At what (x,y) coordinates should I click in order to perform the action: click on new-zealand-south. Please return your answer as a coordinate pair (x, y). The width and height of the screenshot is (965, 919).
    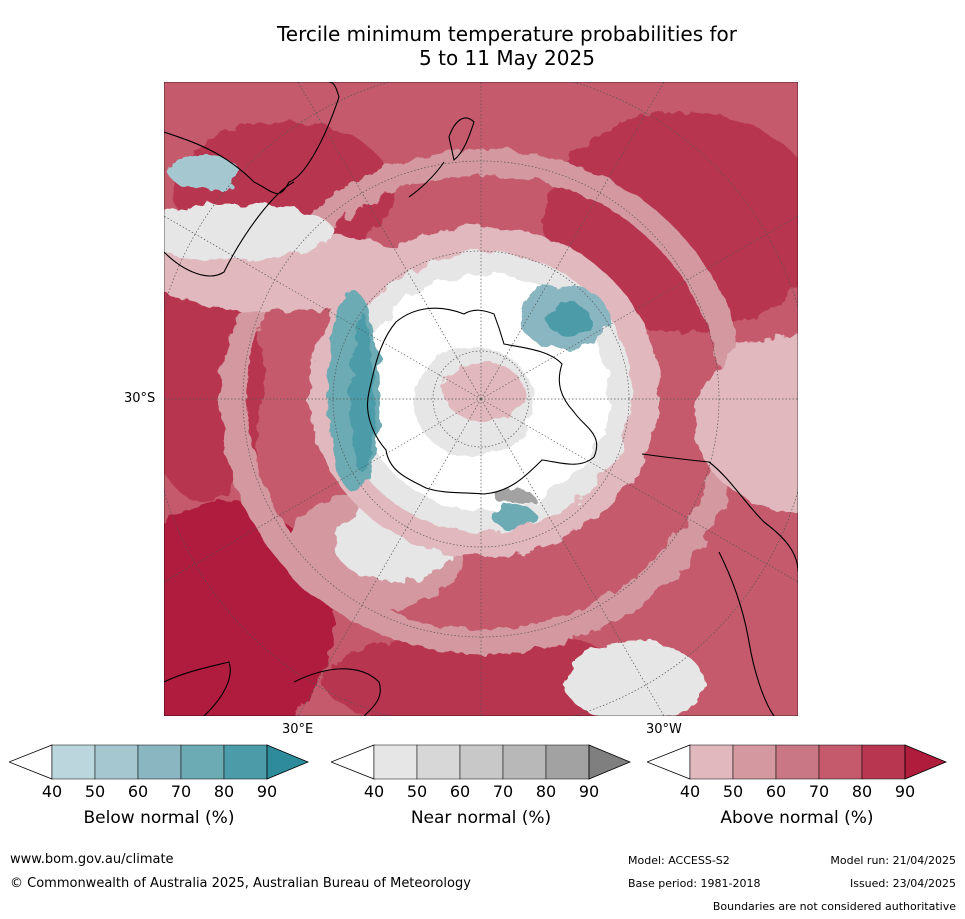
    Looking at the image, I should click on (426, 179).